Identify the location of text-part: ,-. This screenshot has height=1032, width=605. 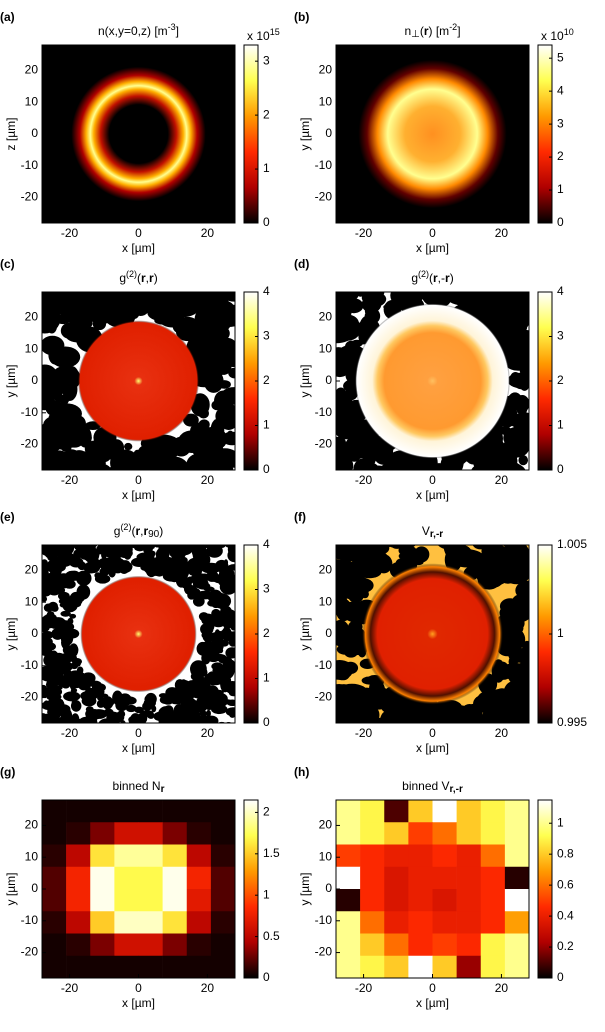
(441, 278).